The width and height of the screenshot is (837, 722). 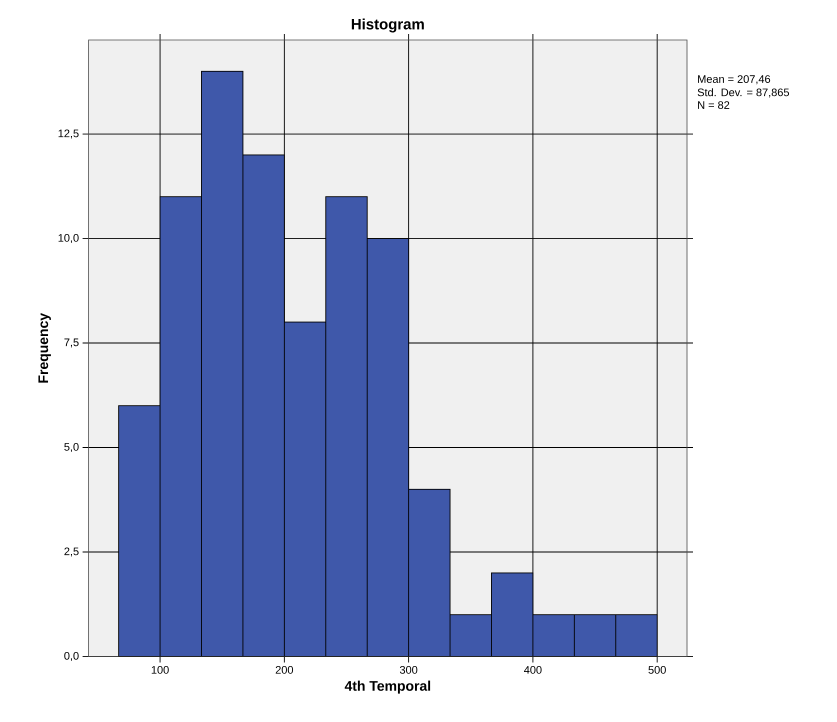 What do you see at coordinates (387, 687) in the screenshot?
I see `x-axis-title: 4th Temporal` at bounding box center [387, 687].